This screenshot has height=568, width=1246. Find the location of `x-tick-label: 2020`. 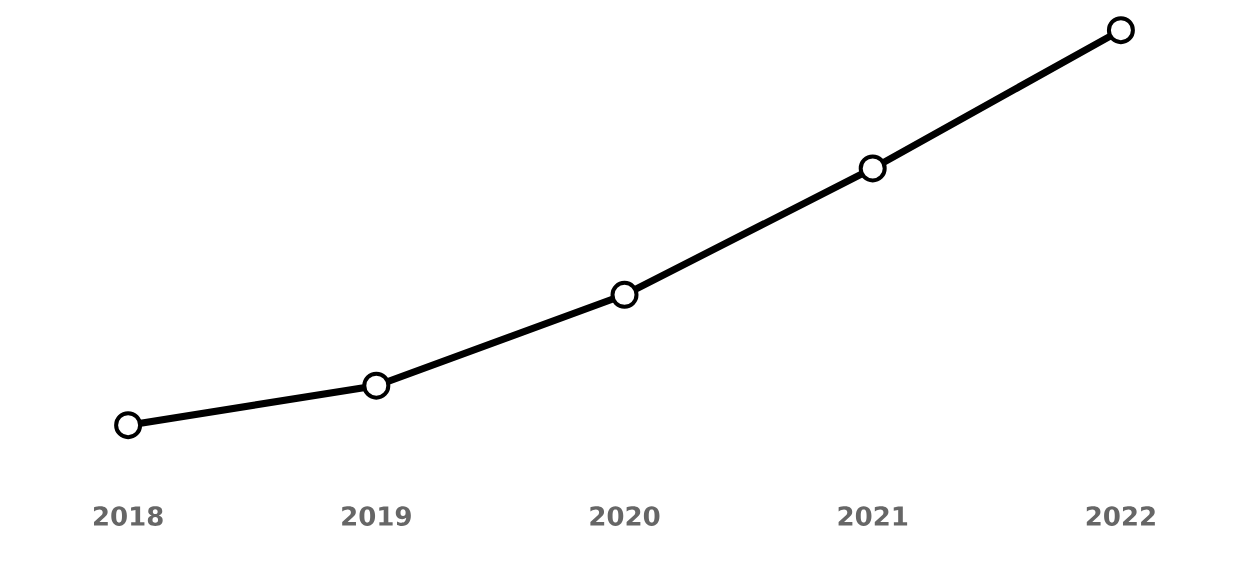

x-tick-label: 2020 is located at coordinates (625, 516).